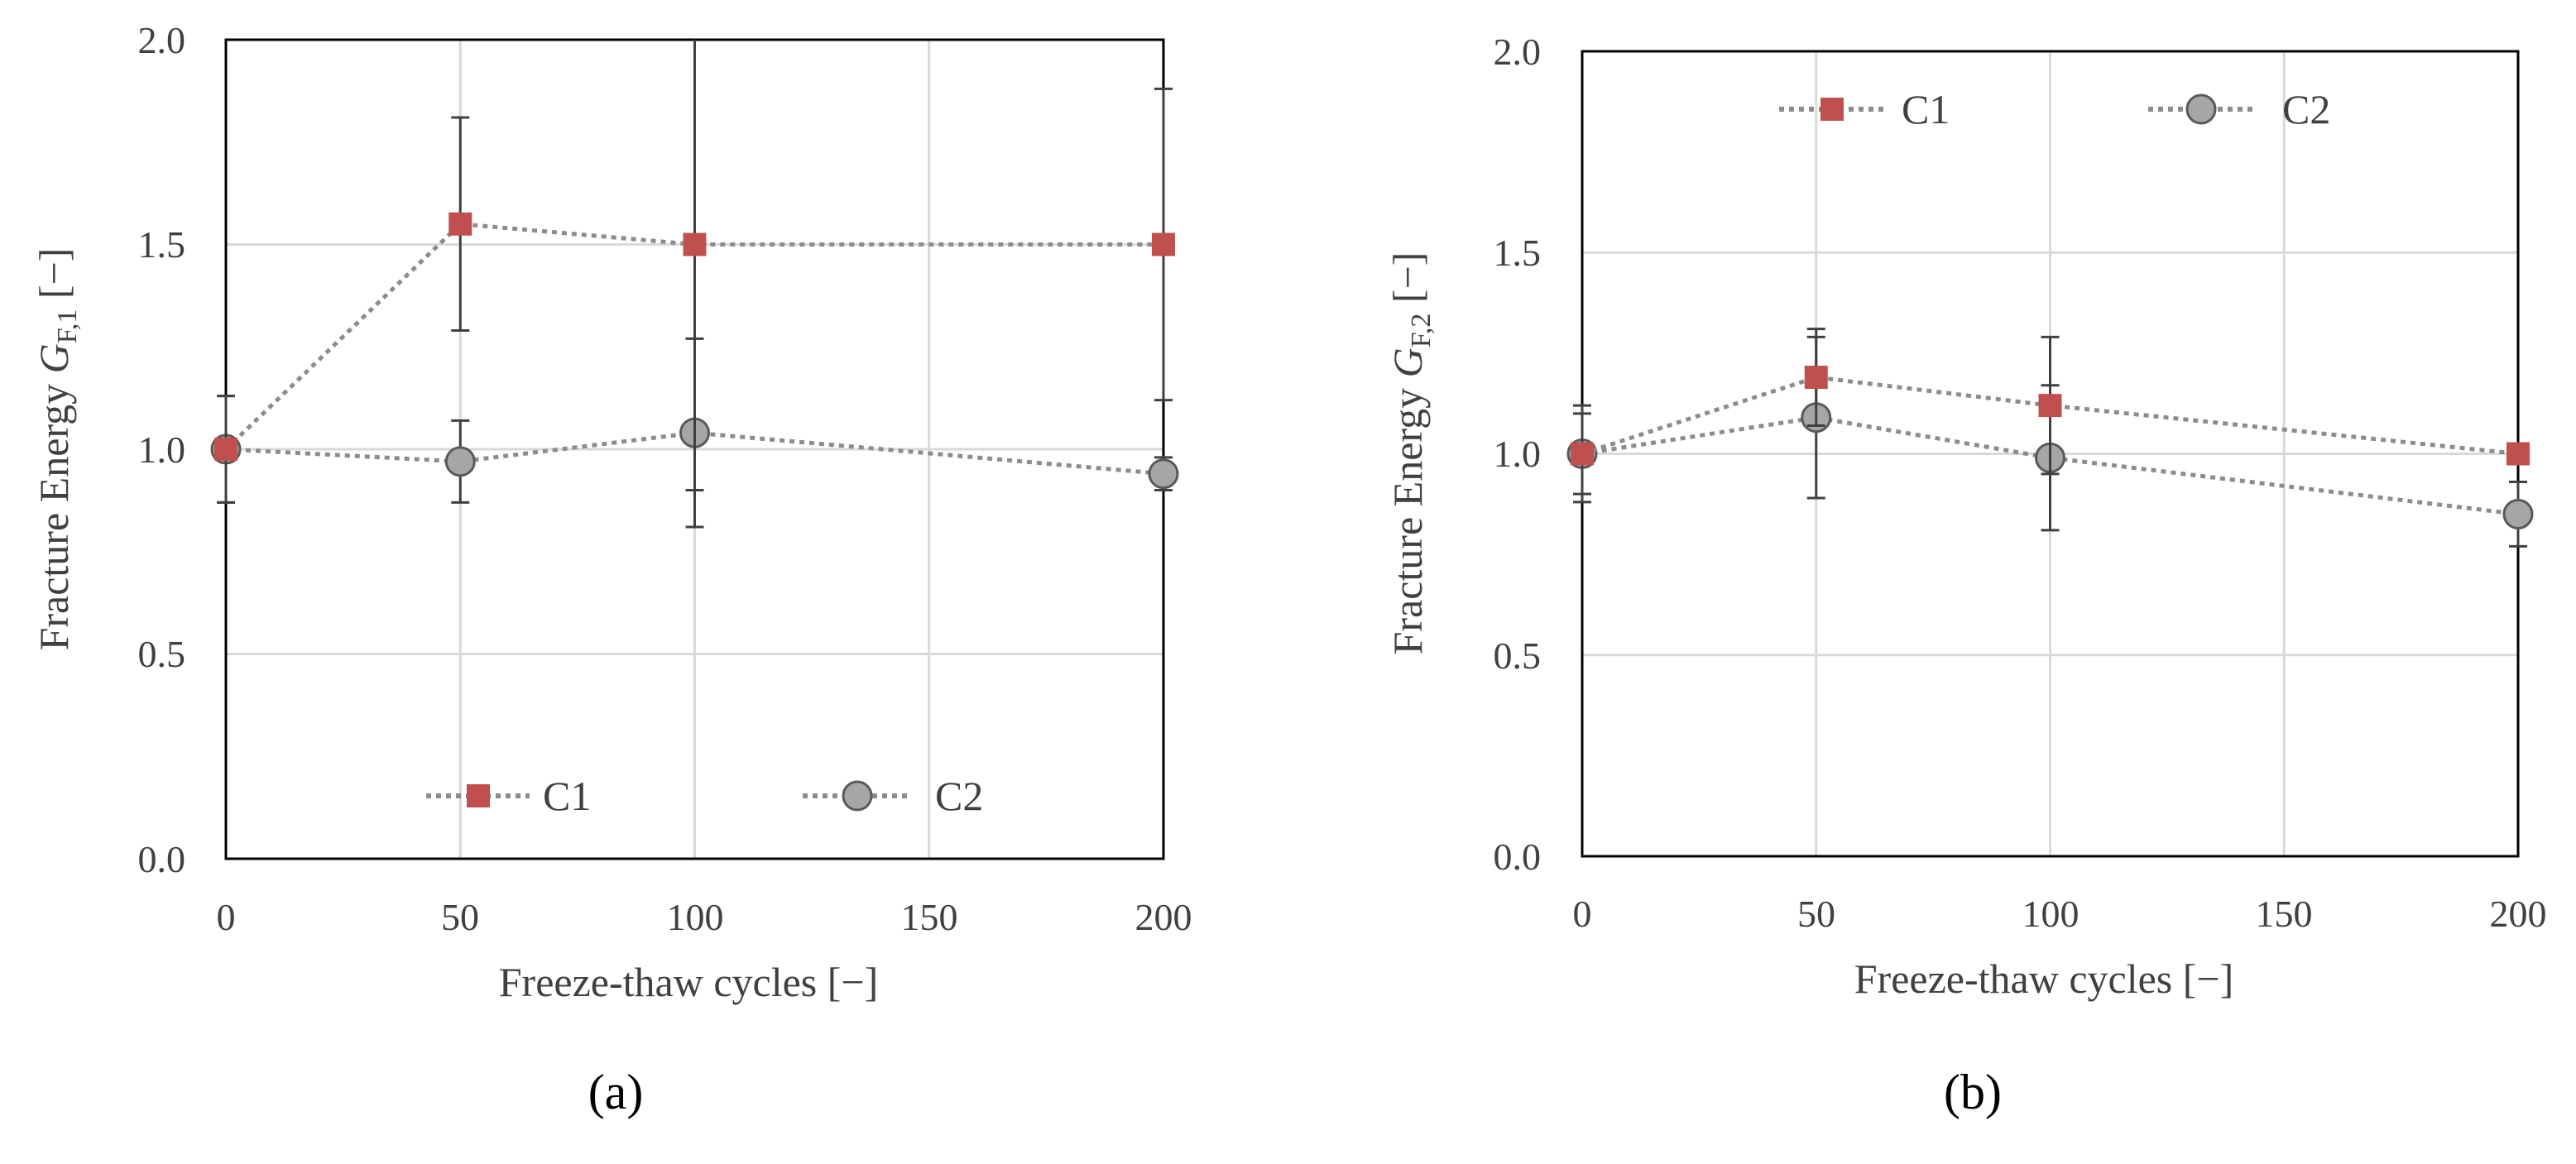 This screenshot has width=2576, height=1164. I want to click on y-axis-title-sub: F,1, so click(68, 326).